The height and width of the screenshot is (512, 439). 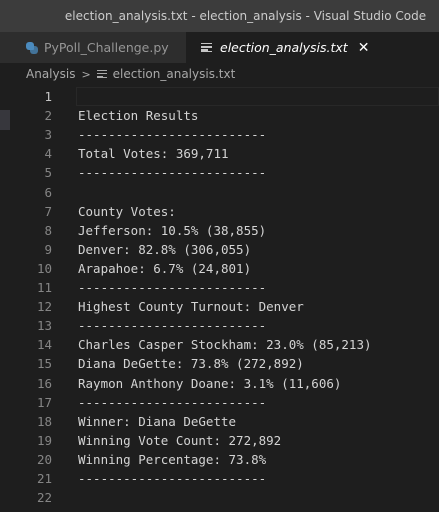 What do you see at coordinates (44, 326) in the screenshot?
I see `line-number: 13` at bounding box center [44, 326].